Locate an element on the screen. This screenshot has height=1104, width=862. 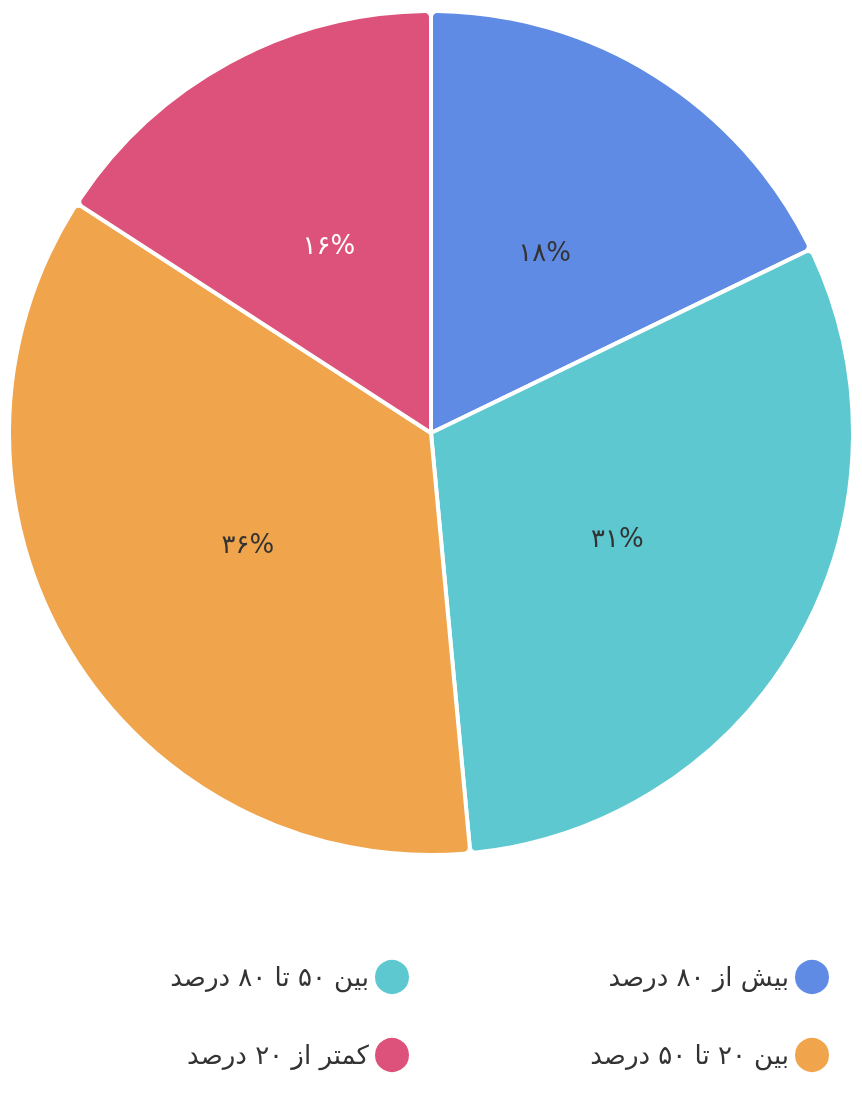
legend-label: بین ۵۰ تا ۸۰ درصد is located at coordinates (269, 977).